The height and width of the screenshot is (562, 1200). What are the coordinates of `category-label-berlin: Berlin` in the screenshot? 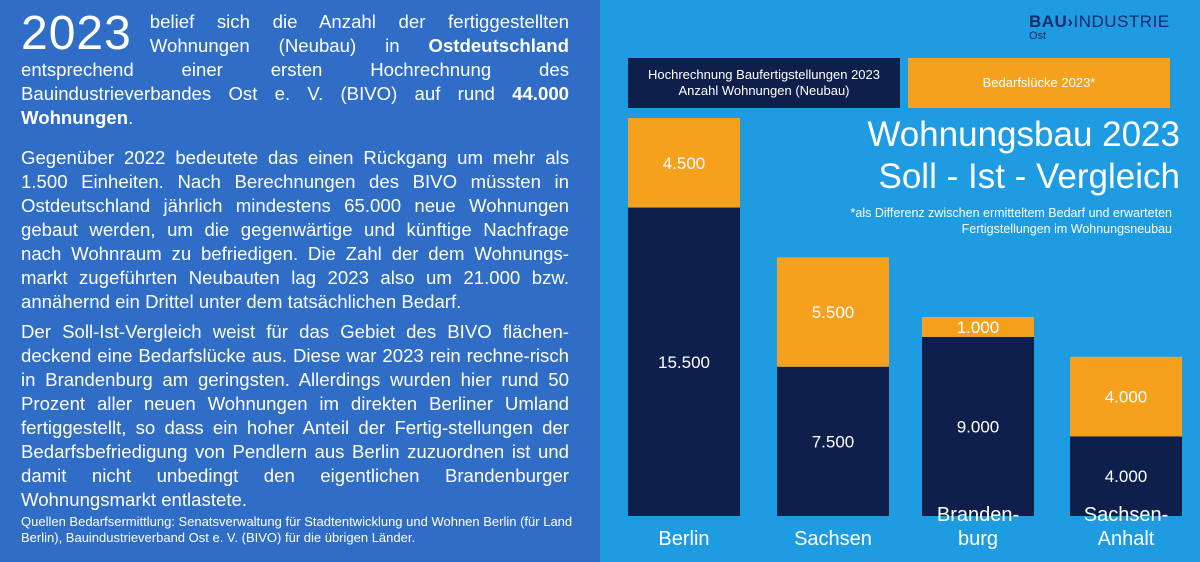 It's located at (684, 539).